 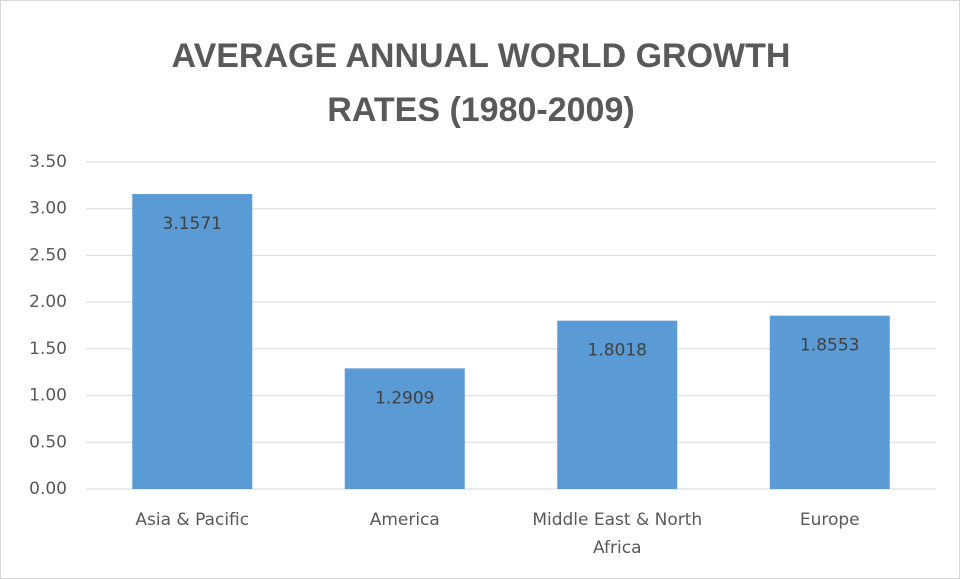 I want to click on data-label: 1.8553, so click(x=829, y=346).